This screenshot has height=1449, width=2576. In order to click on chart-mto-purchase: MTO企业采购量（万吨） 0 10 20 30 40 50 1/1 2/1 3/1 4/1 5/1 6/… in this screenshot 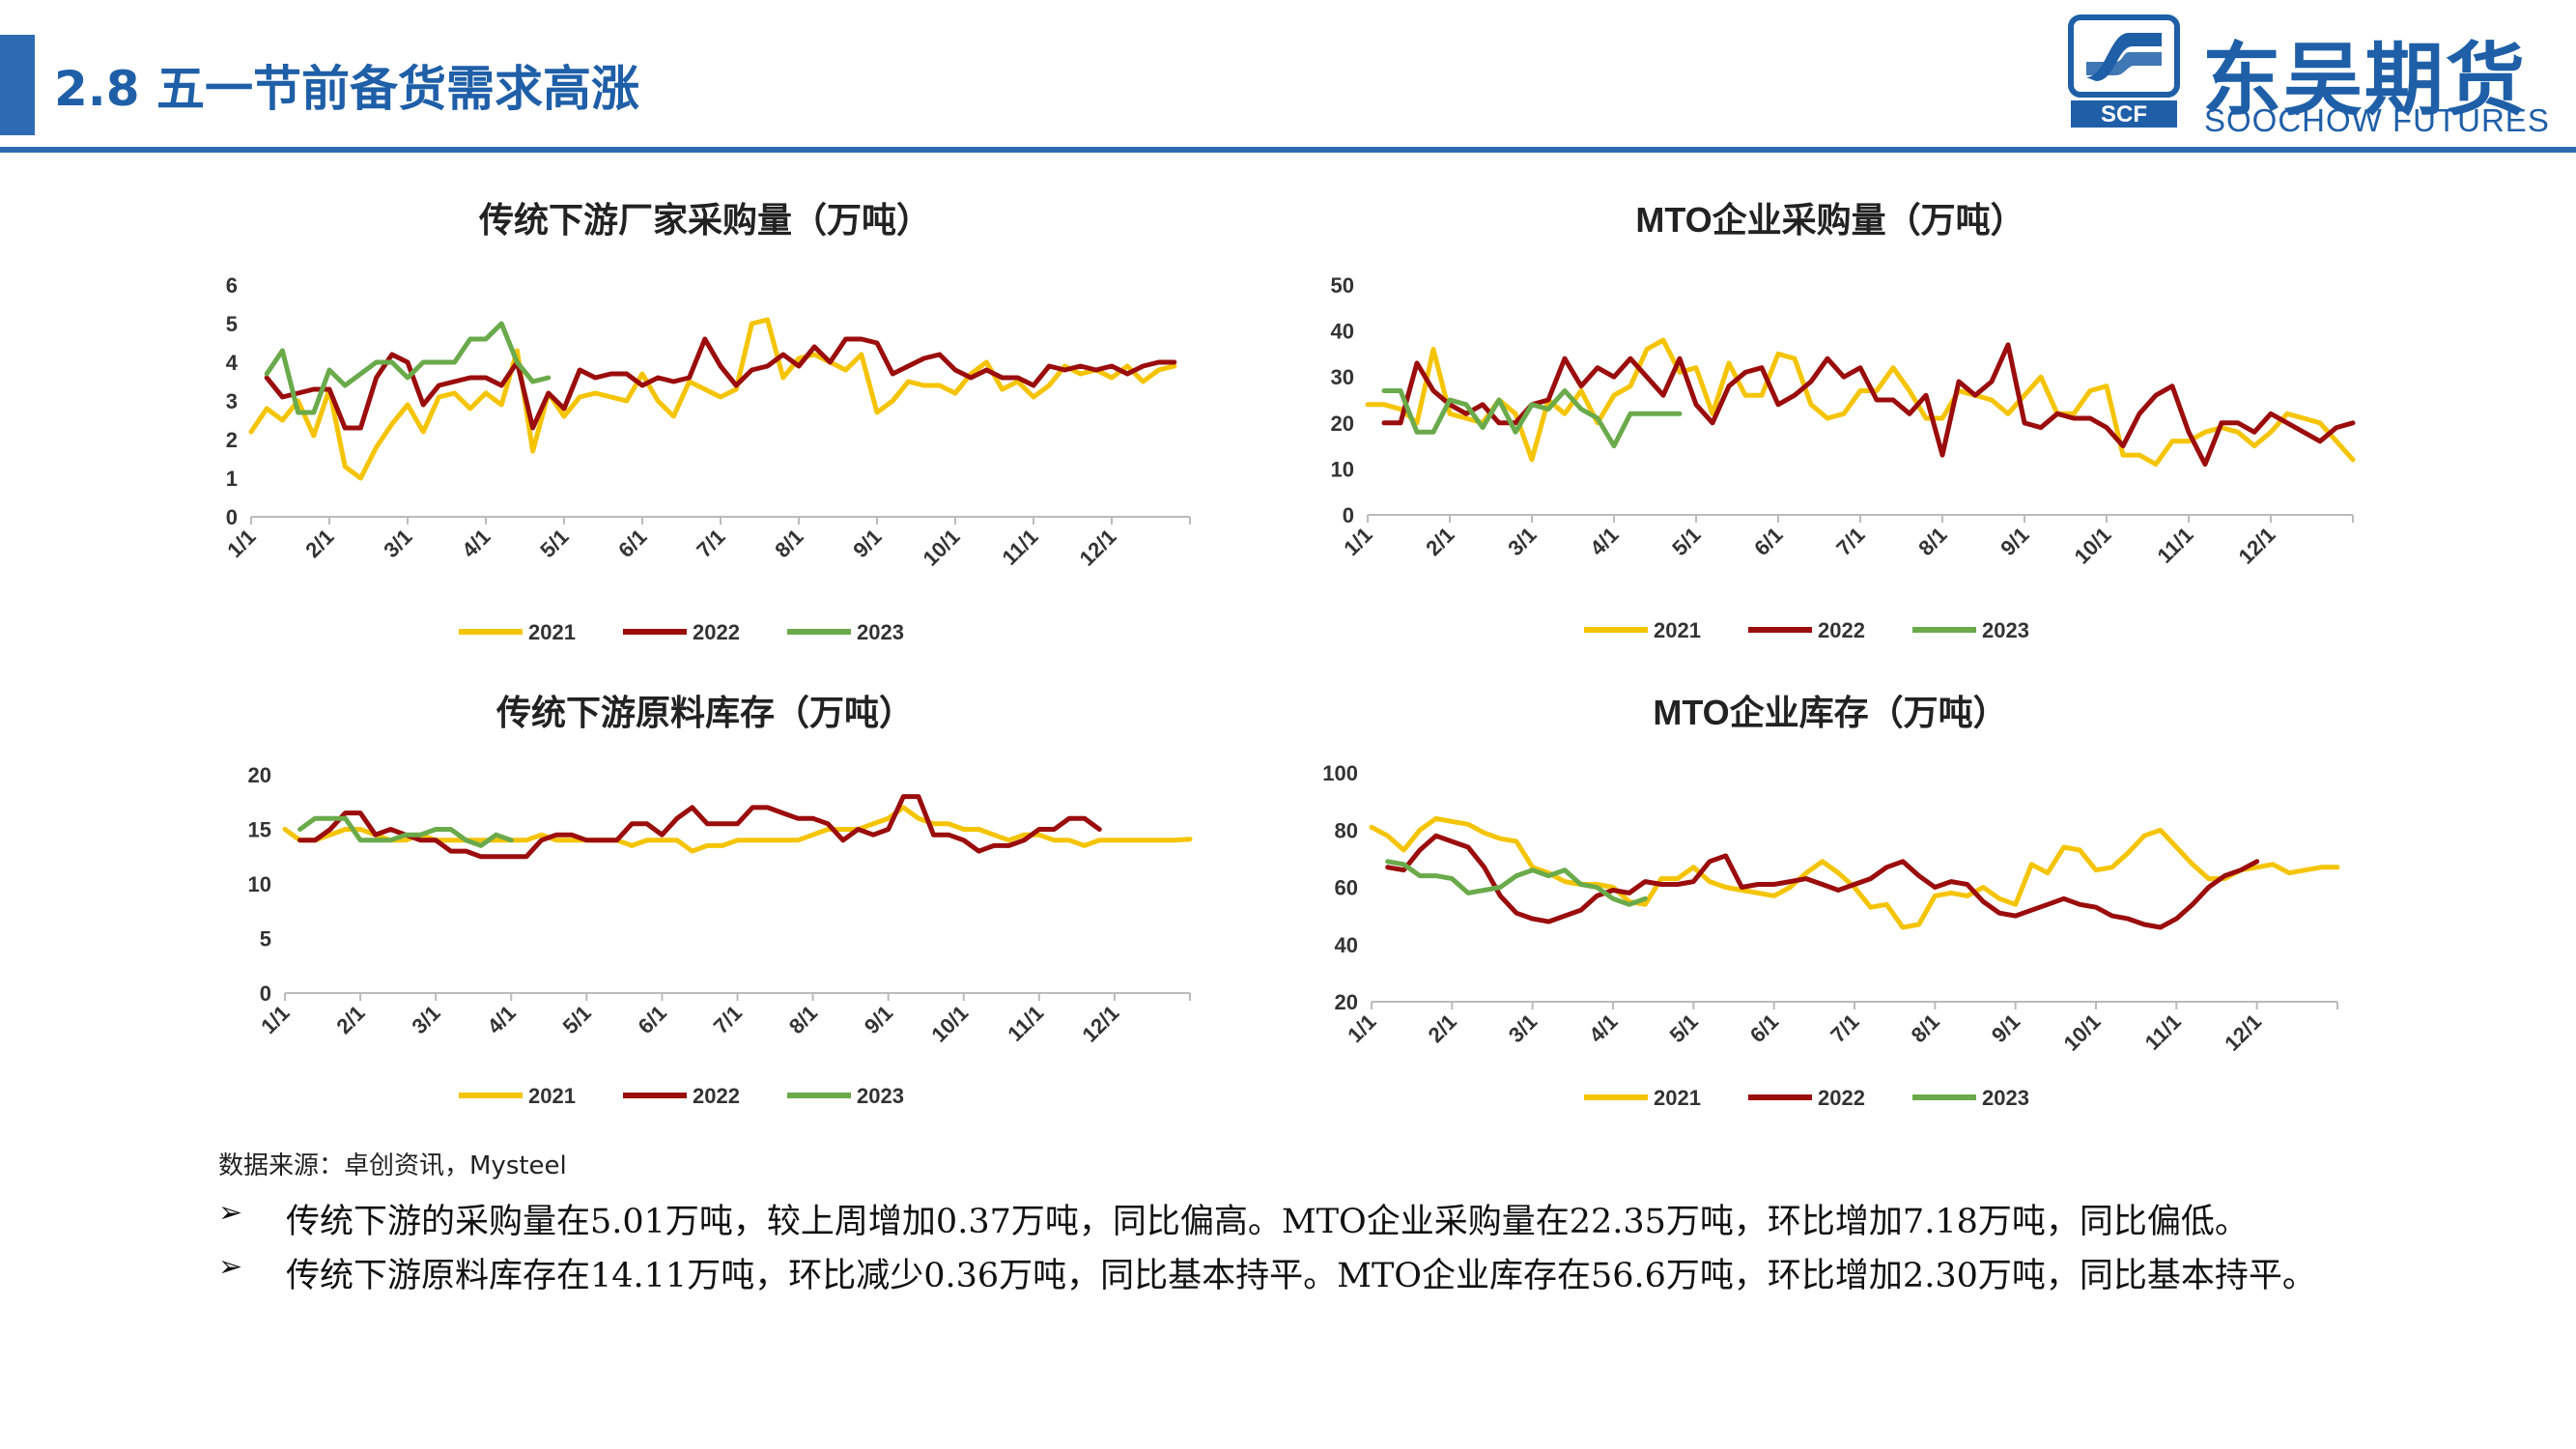, I will do `click(1830, 430)`.